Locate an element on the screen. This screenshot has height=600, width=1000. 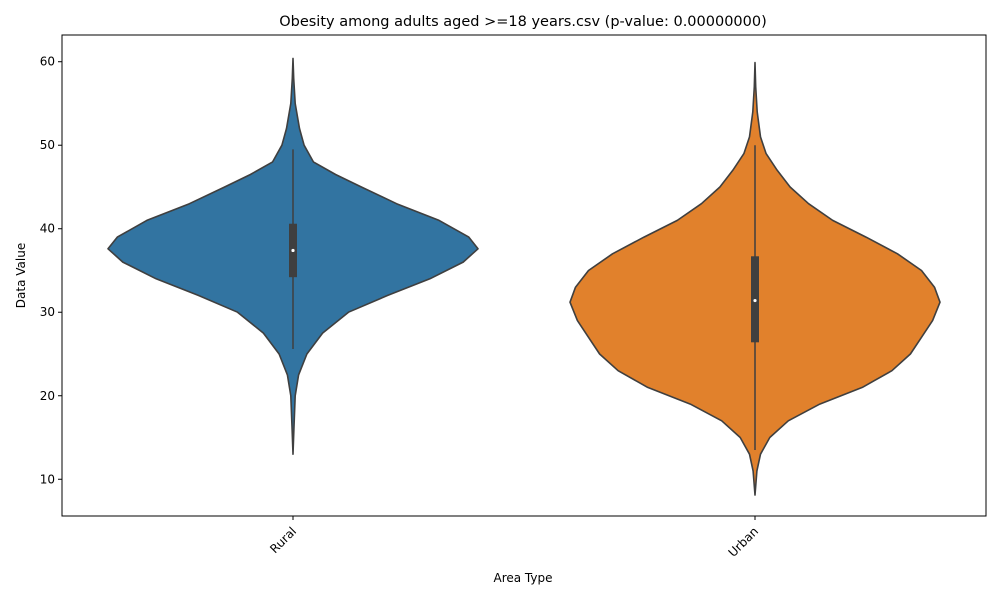
x-axis-ticks: Rural Urban is located at coordinates (514, 538).